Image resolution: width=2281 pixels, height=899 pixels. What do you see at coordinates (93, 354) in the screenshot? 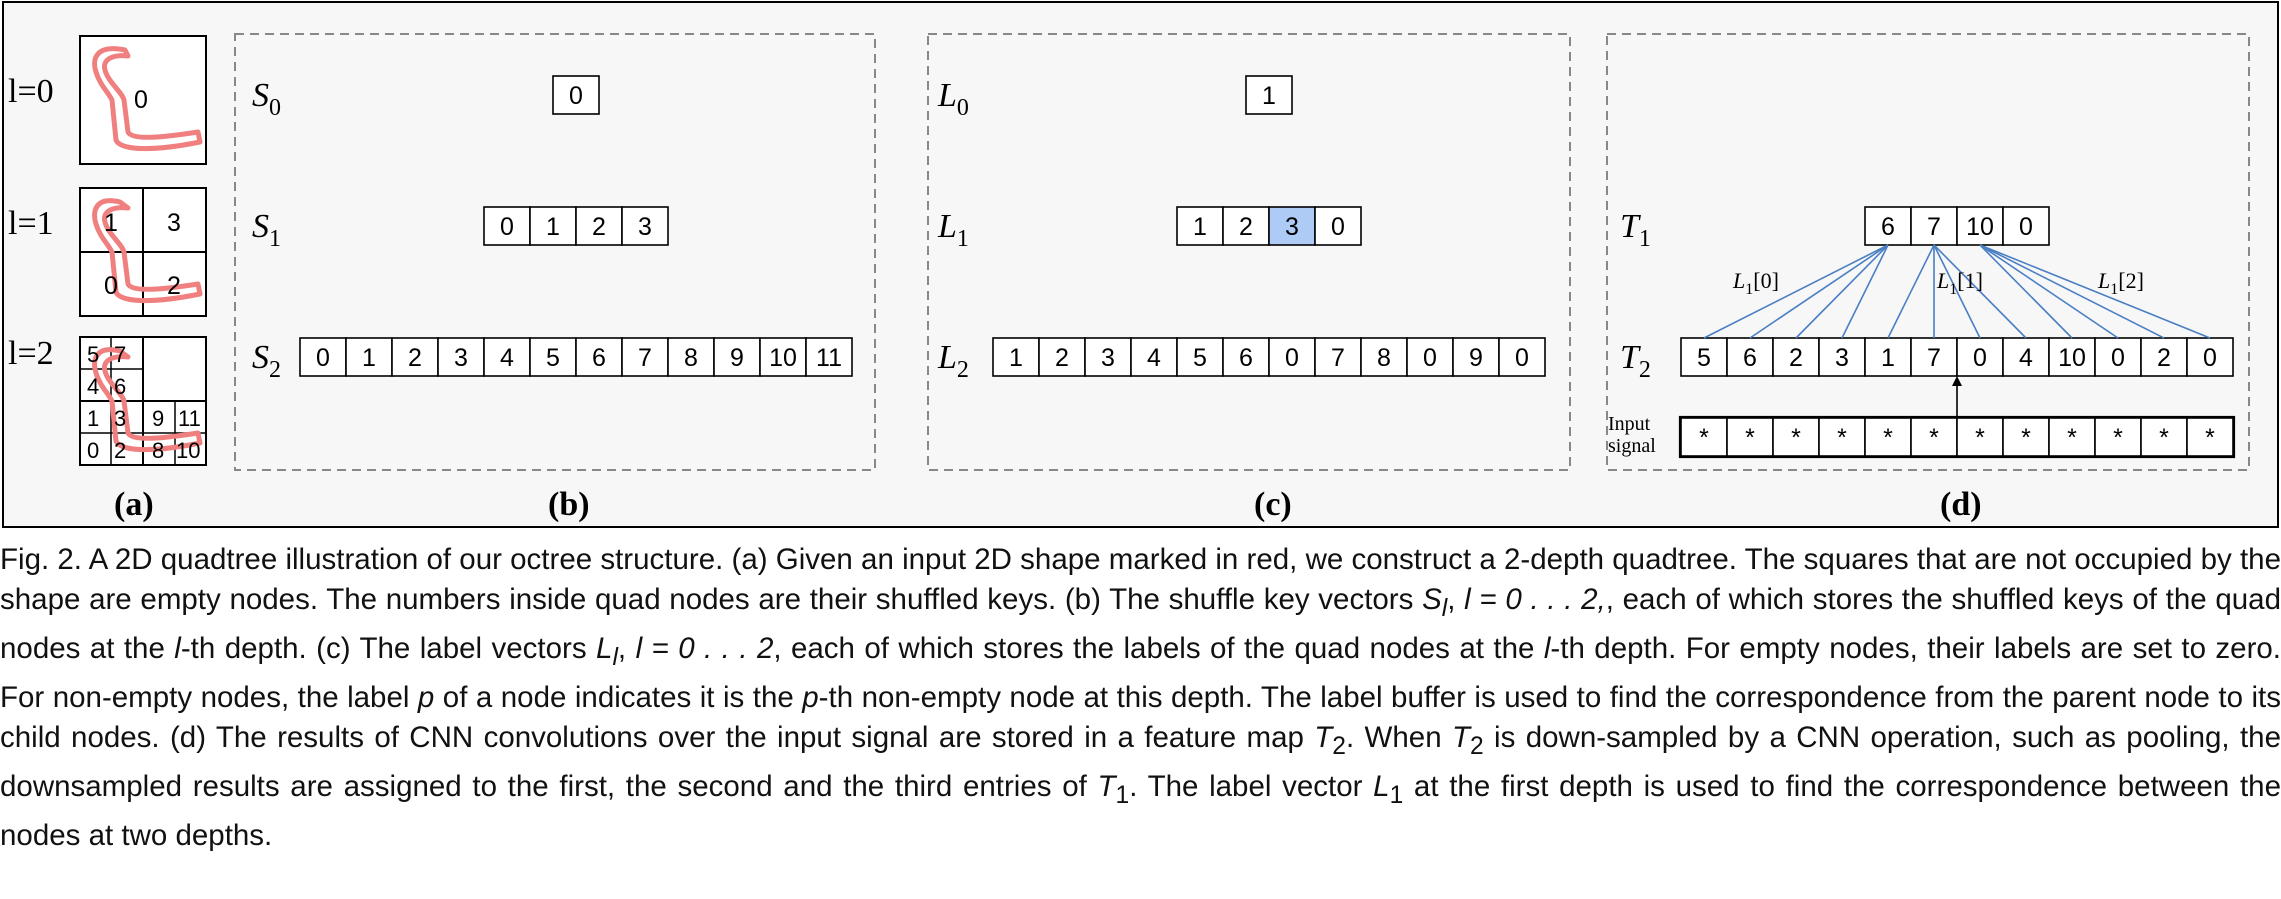
I see `quad-key-l2-0: 5` at bounding box center [93, 354].